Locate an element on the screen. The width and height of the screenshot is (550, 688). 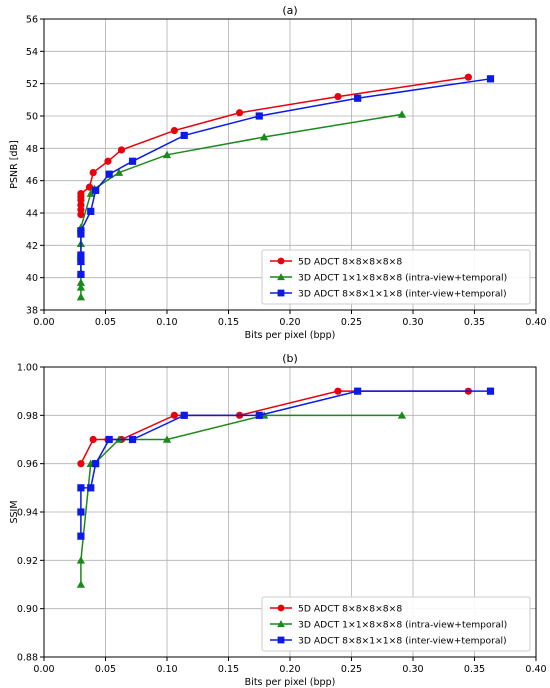
legend-label-a-1: 3D ADCT 1×1×8×8×8 (intra-view+temporal) is located at coordinates (402, 278).